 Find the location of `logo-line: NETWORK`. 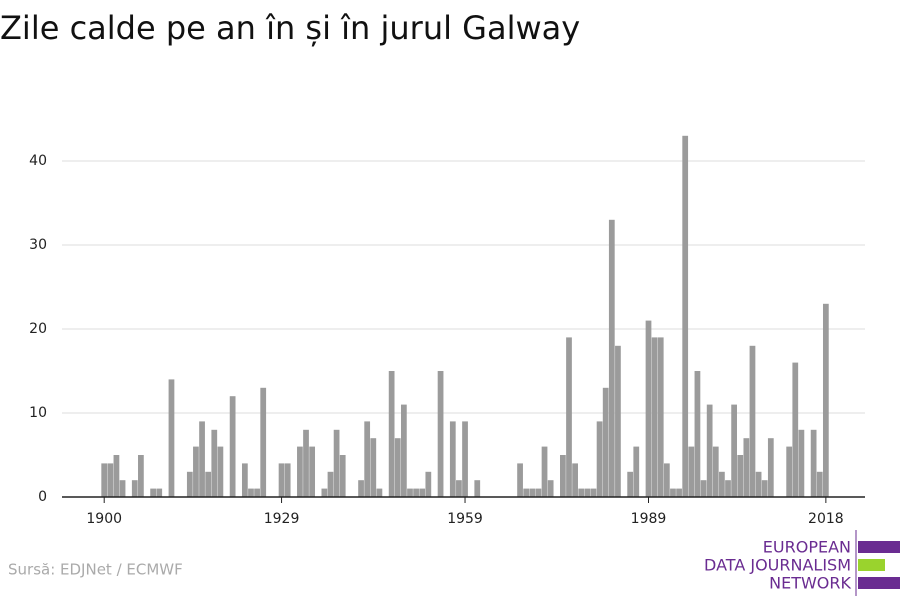

logo-line: NETWORK is located at coordinates (810, 583).